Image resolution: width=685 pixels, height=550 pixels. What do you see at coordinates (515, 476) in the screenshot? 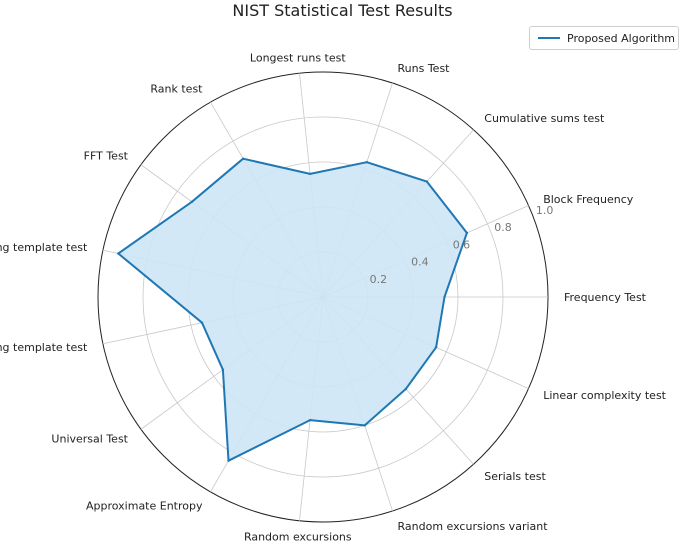
I see `category-label: Serials test` at bounding box center [515, 476].